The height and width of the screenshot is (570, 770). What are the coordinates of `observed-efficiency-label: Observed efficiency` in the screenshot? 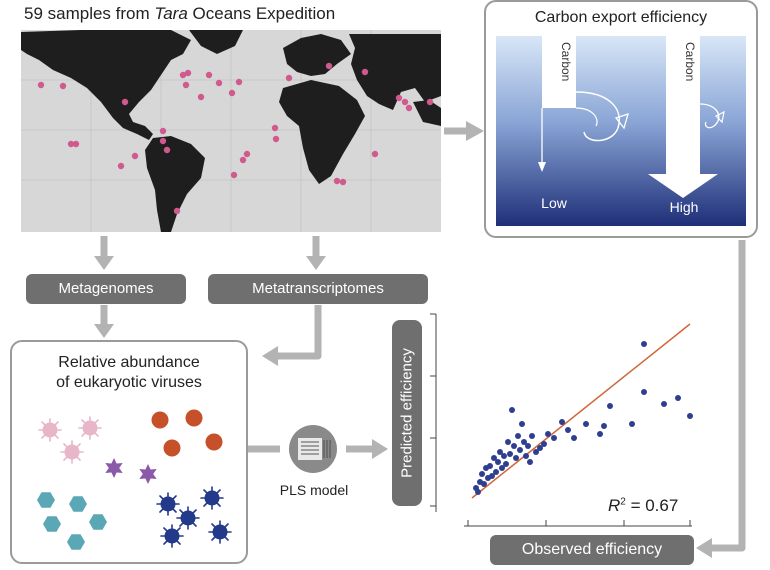 It's located at (592, 550).